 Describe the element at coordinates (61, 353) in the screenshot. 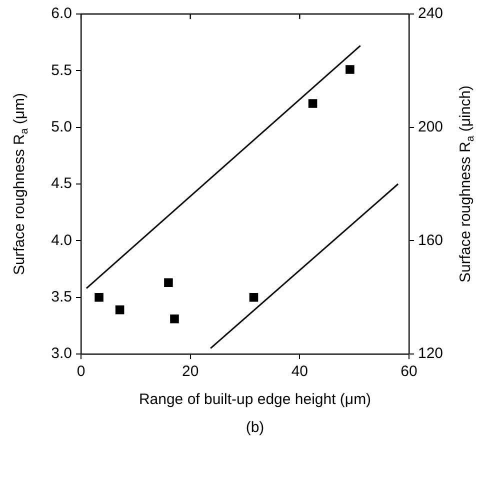

I see `y-tick-label: 3.0` at that location.